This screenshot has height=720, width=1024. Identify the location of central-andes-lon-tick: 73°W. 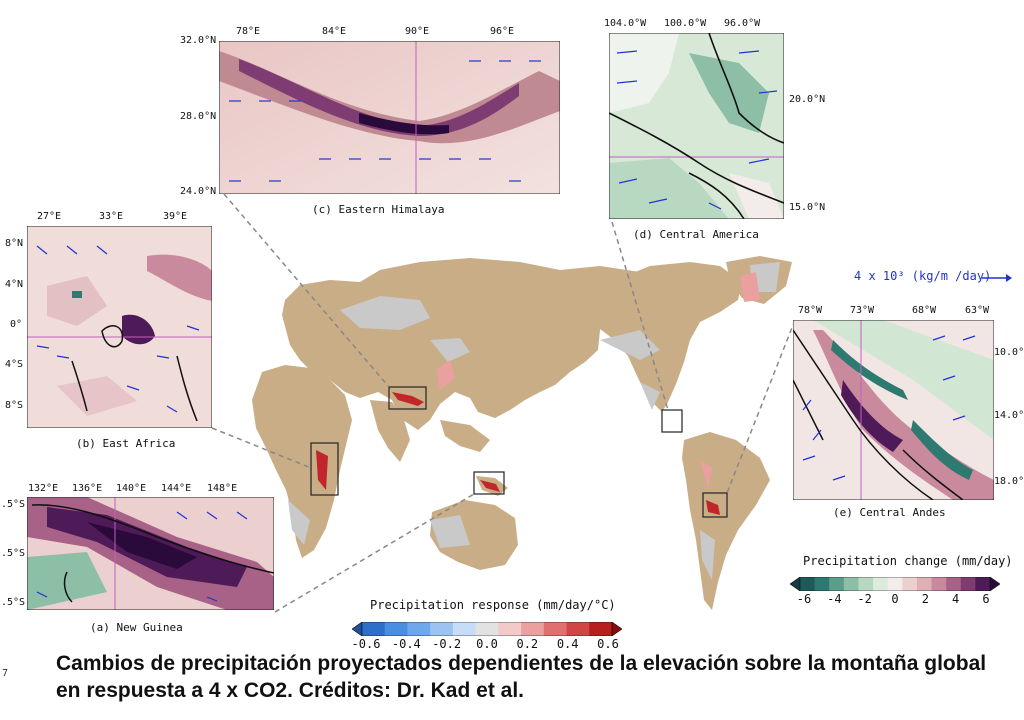
(862, 310).